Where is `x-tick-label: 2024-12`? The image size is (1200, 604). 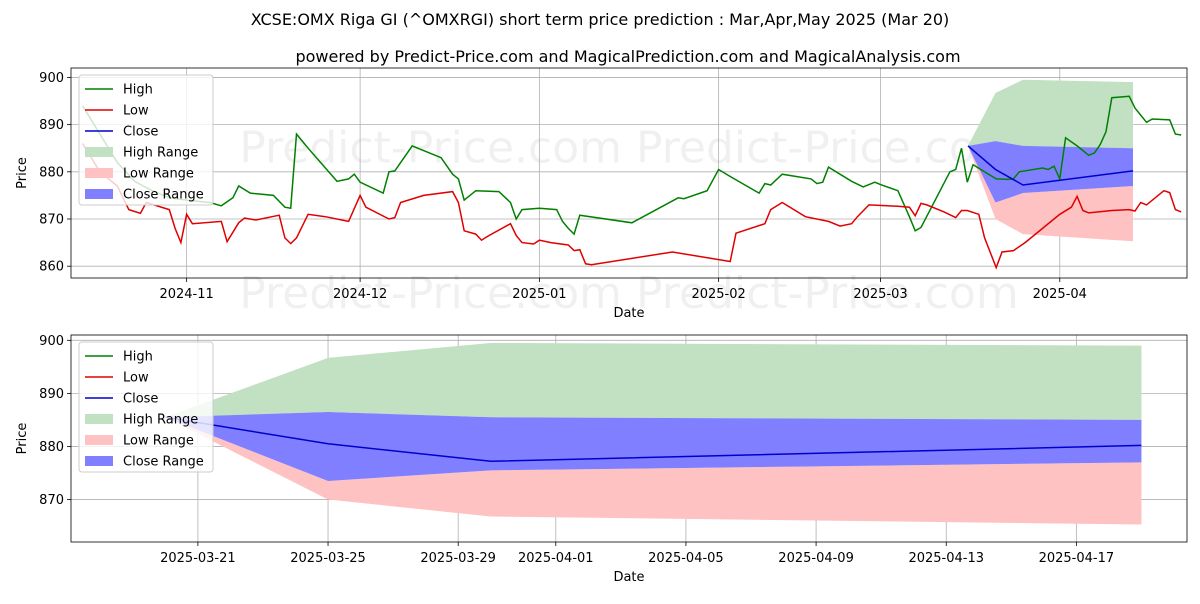
x-tick-label: 2024-12 is located at coordinates (360, 294).